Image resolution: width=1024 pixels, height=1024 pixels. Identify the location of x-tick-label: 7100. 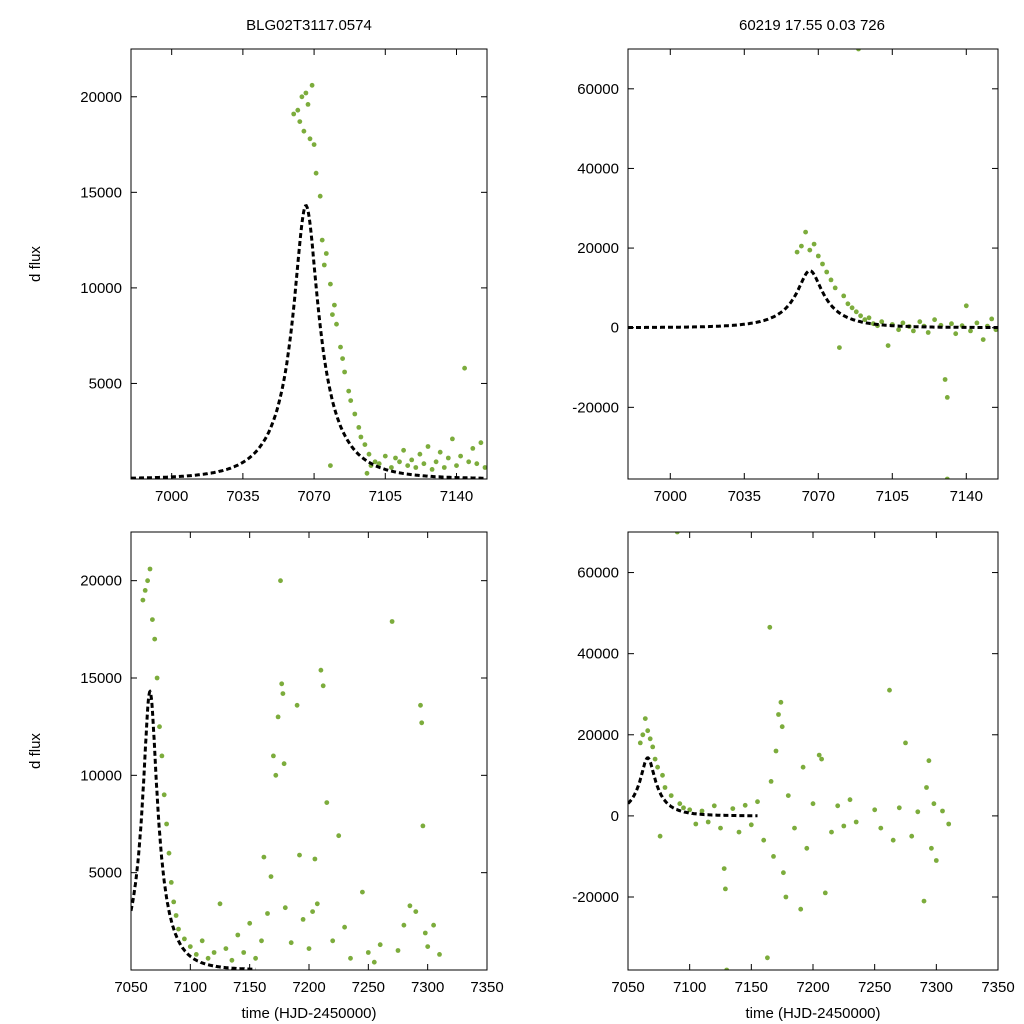
(190, 987).